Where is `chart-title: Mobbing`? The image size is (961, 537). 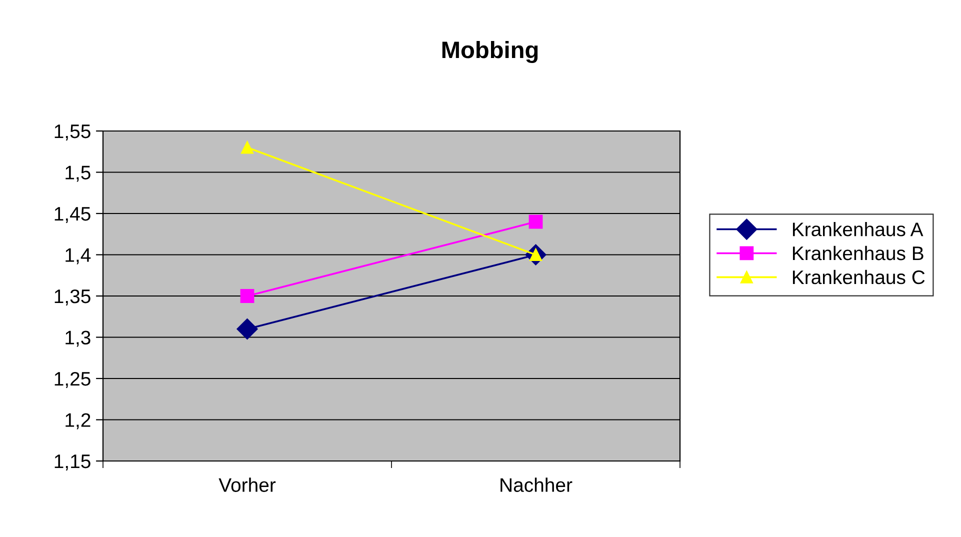
chart-title: Mobbing is located at coordinates (490, 52).